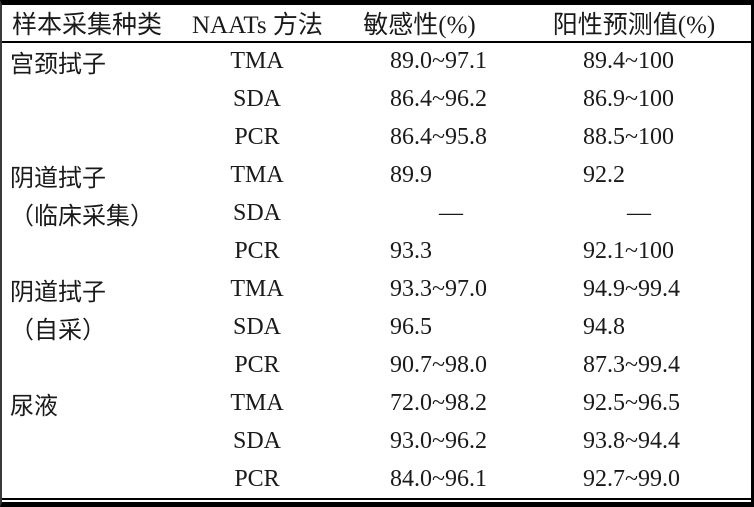  What do you see at coordinates (628, 250) in the screenshot?
I see `ppv-cell: 92.1~100` at bounding box center [628, 250].